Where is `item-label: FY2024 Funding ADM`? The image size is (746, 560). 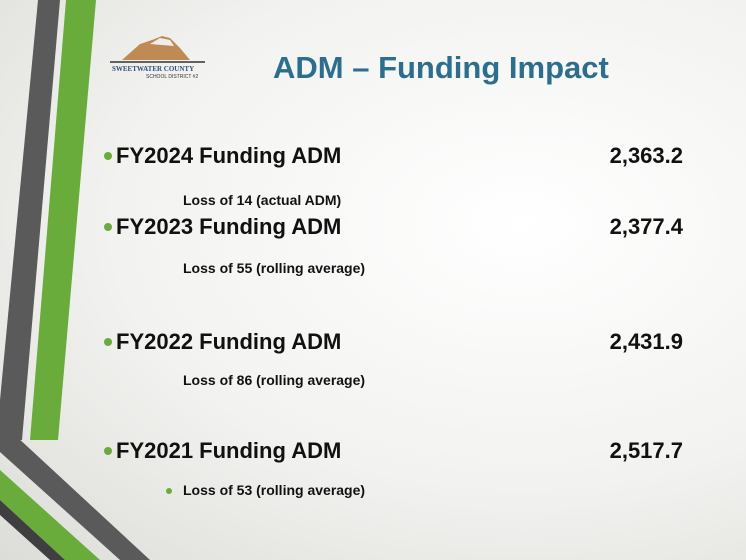
item-label: FY2024 Funding ADM is located at coordinates (229, 155).